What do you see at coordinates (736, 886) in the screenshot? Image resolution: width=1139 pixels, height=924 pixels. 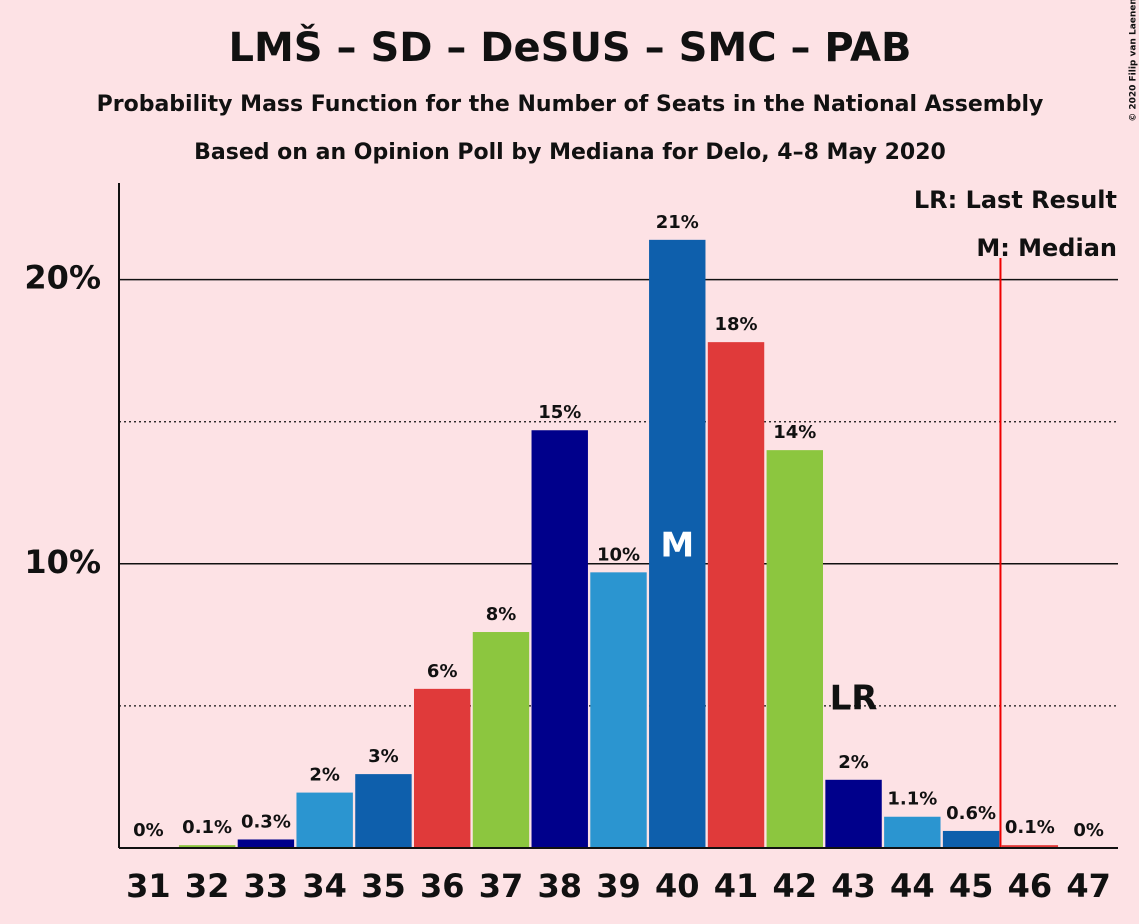 I see `x-tick-label: 41` at bounding box center [736, 886].